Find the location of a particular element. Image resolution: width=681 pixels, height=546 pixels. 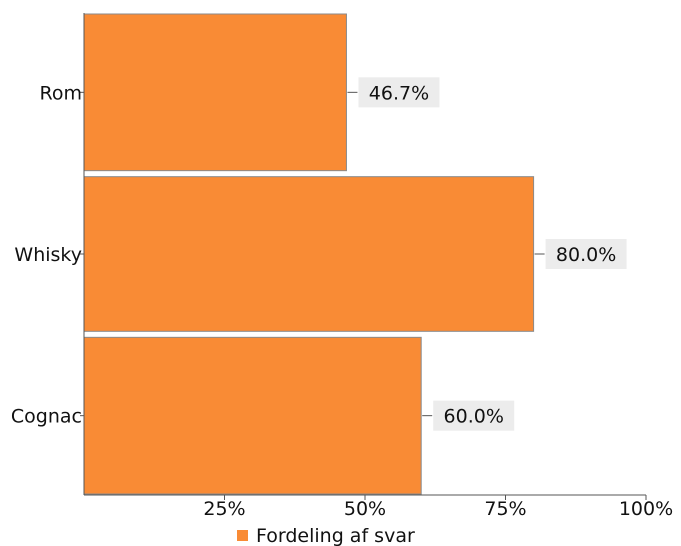

legend: Fordeling af svar is located at coordinates (326, 535).